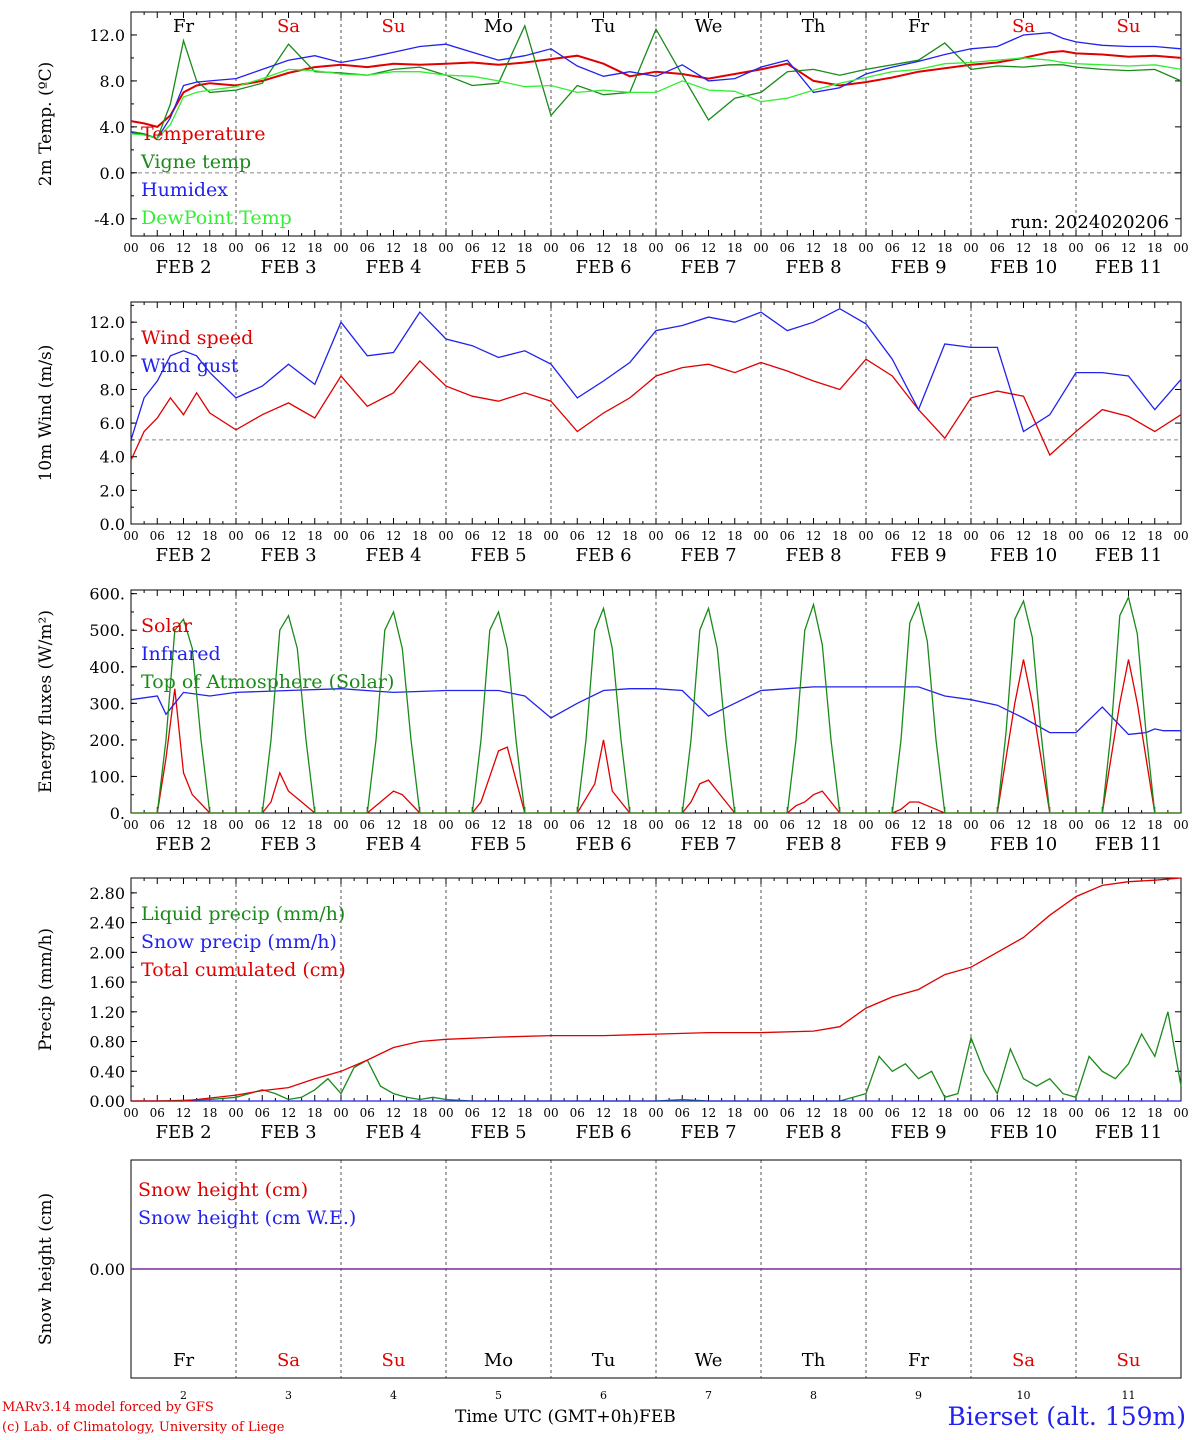  Describe the element at coordinates (603, 844) in the screenshot. I see `date-label: FEB 6` at that location.